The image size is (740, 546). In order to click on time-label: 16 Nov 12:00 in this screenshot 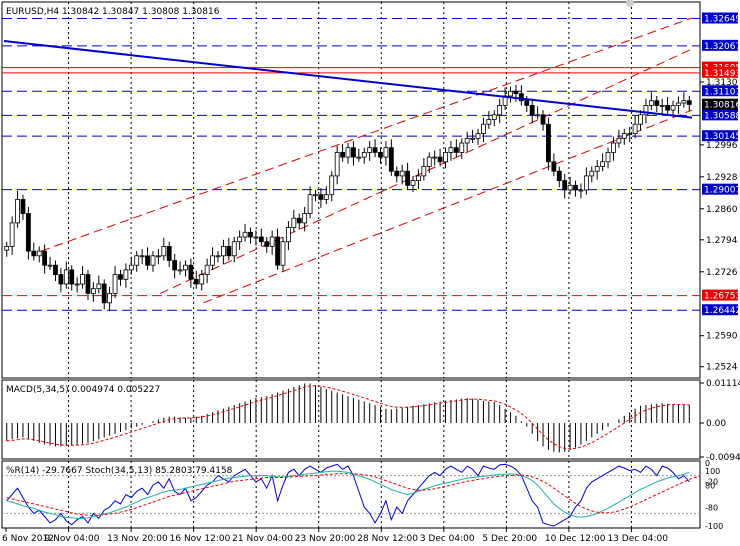, I will do `click(200, 539)`.